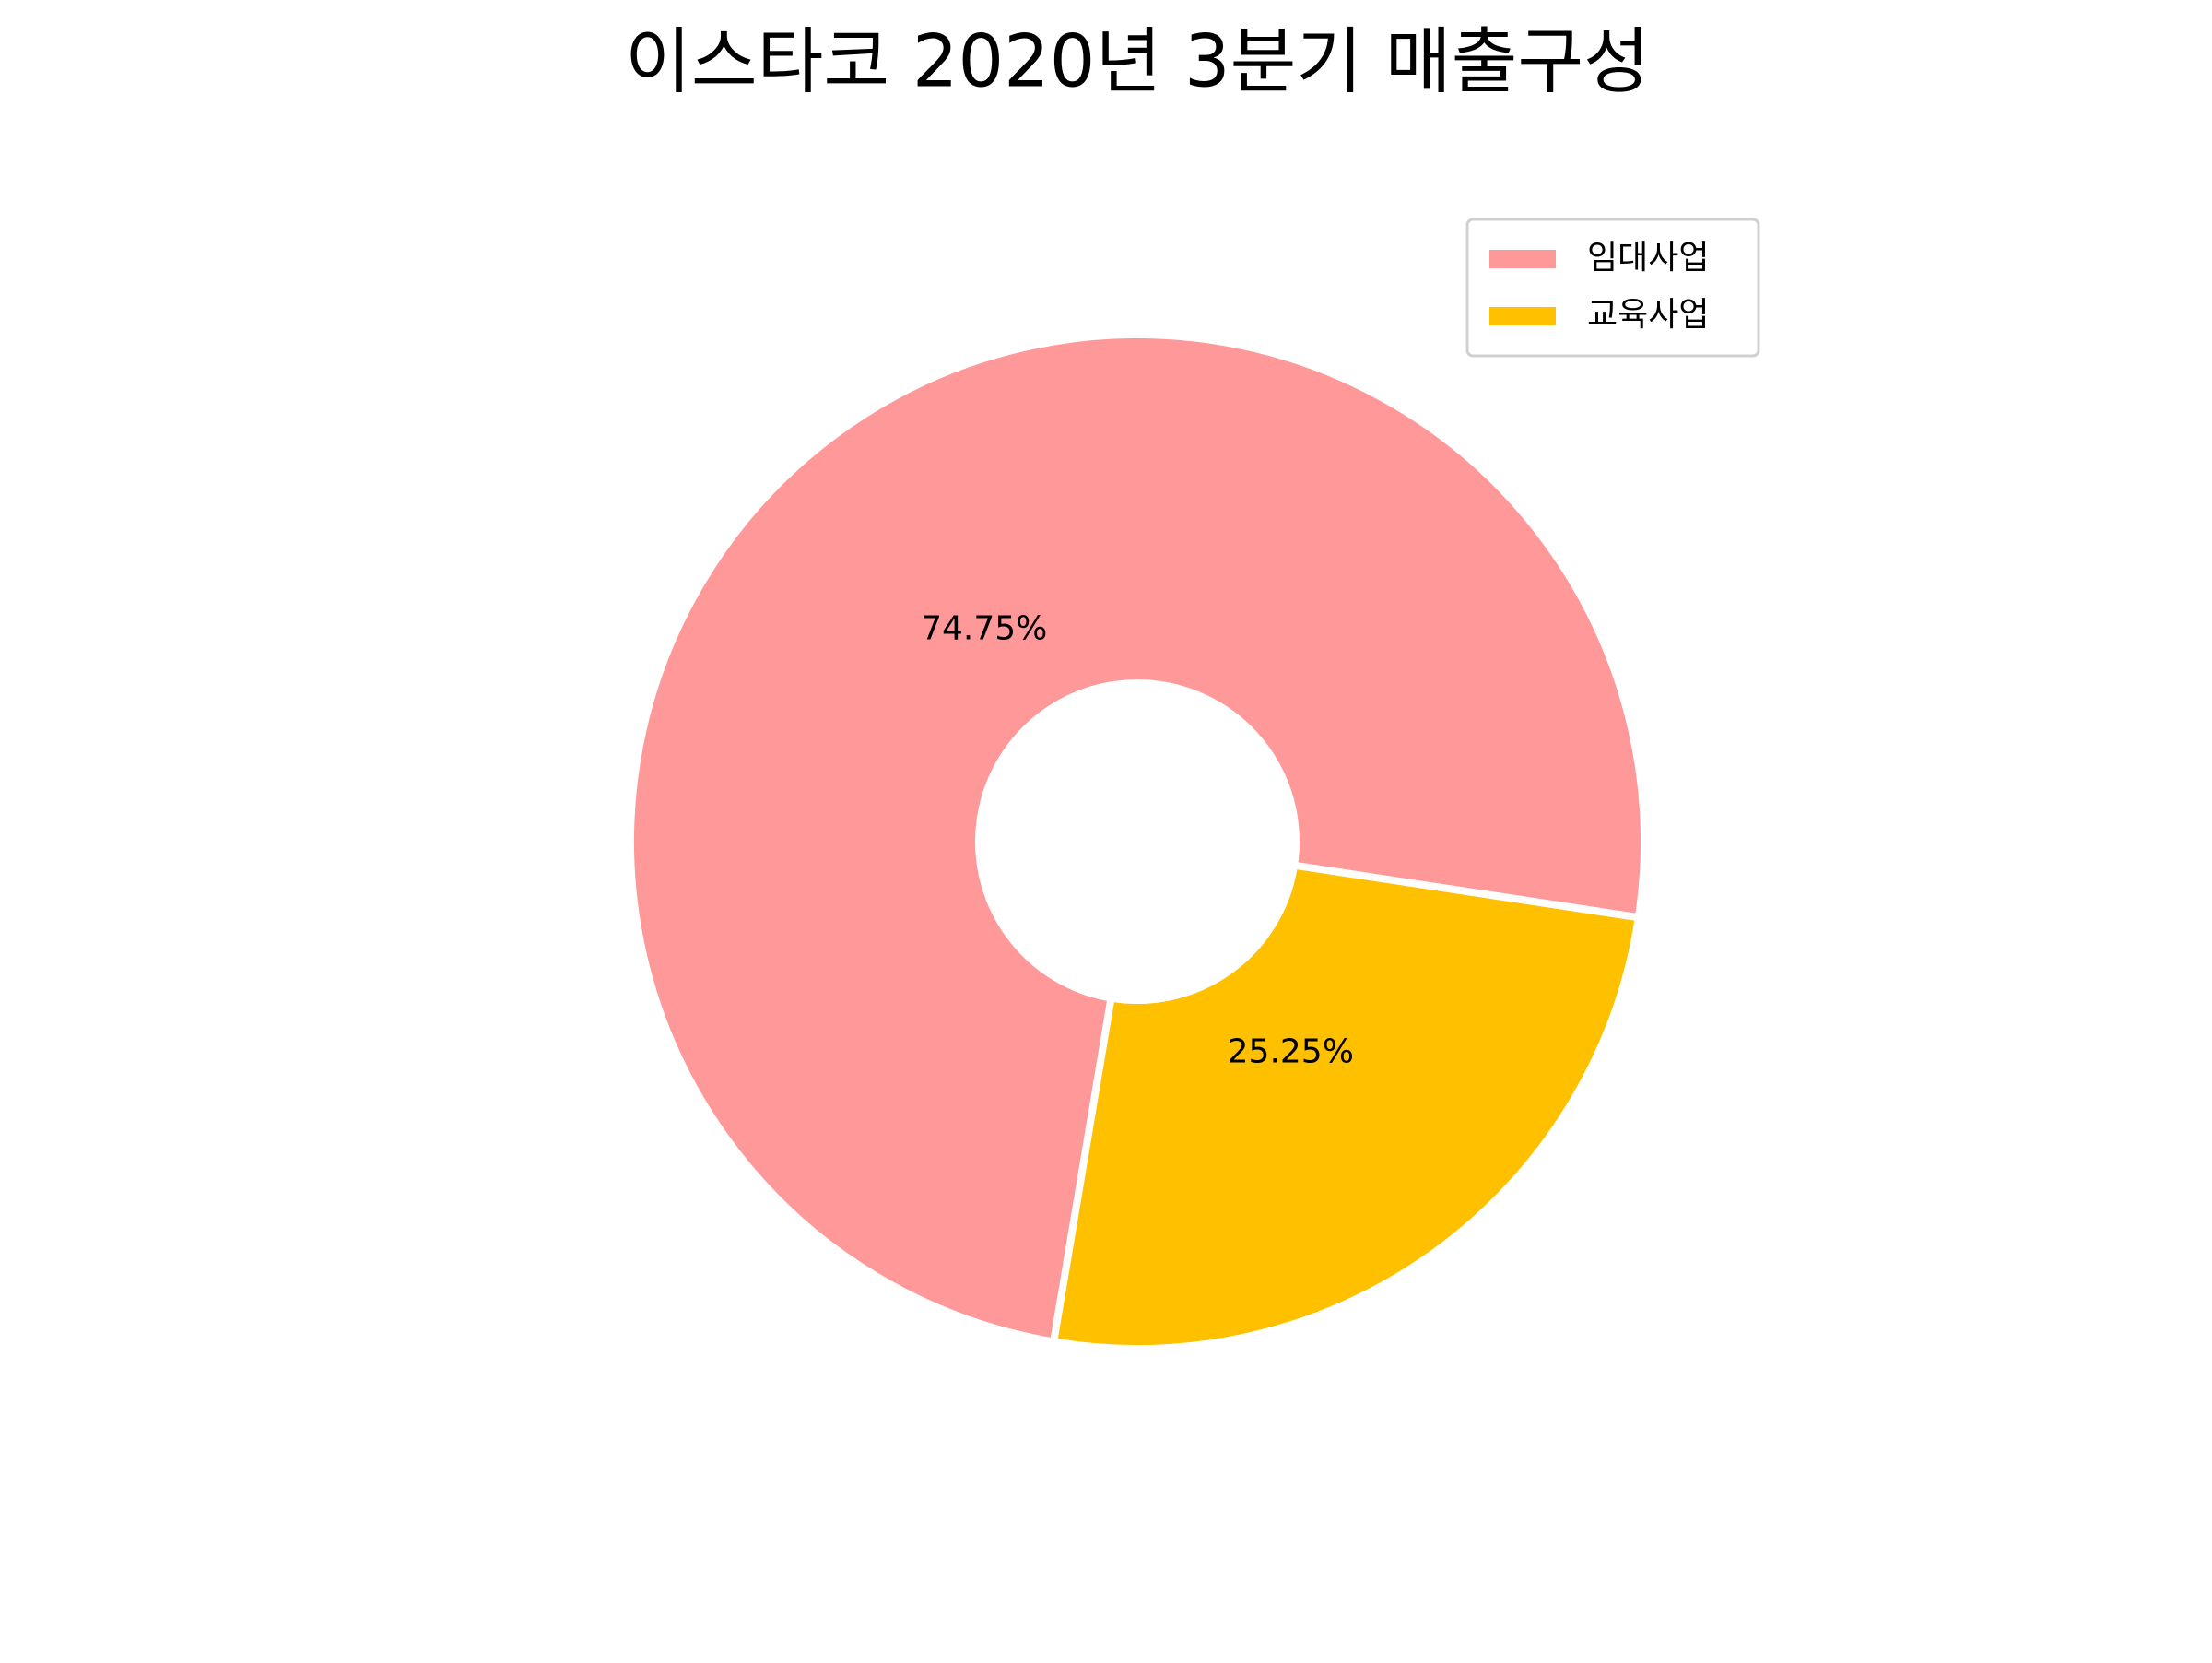 The width and height of the screenshot is (2212, 1663). What do you see at coordinates (1346, 1106) in the screenshot?
I see `wedge` at bounding box center [1346, 1106].